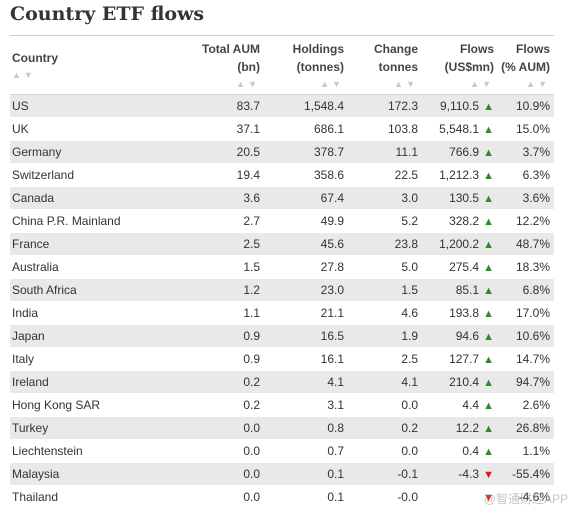  Describe the element at coordinates (90, 382) in the screenshot. I see `cell-country: Ireland` at that location.